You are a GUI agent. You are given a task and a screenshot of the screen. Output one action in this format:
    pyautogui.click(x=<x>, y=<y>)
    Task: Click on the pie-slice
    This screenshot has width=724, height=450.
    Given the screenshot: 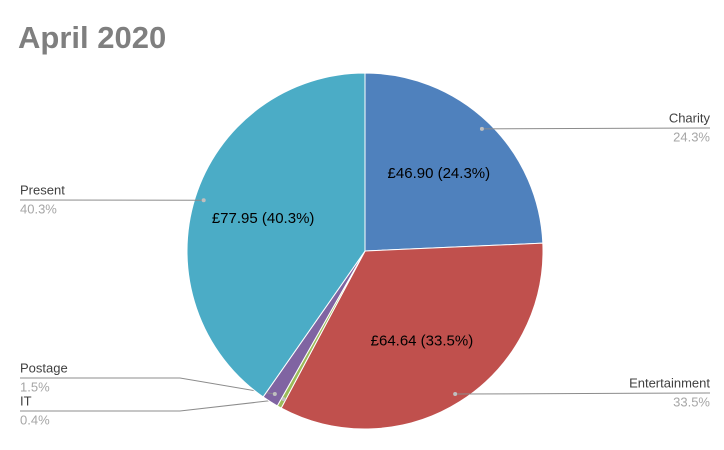 What is the action you would take?
    pyautogui.click(x=454, y=162)
    